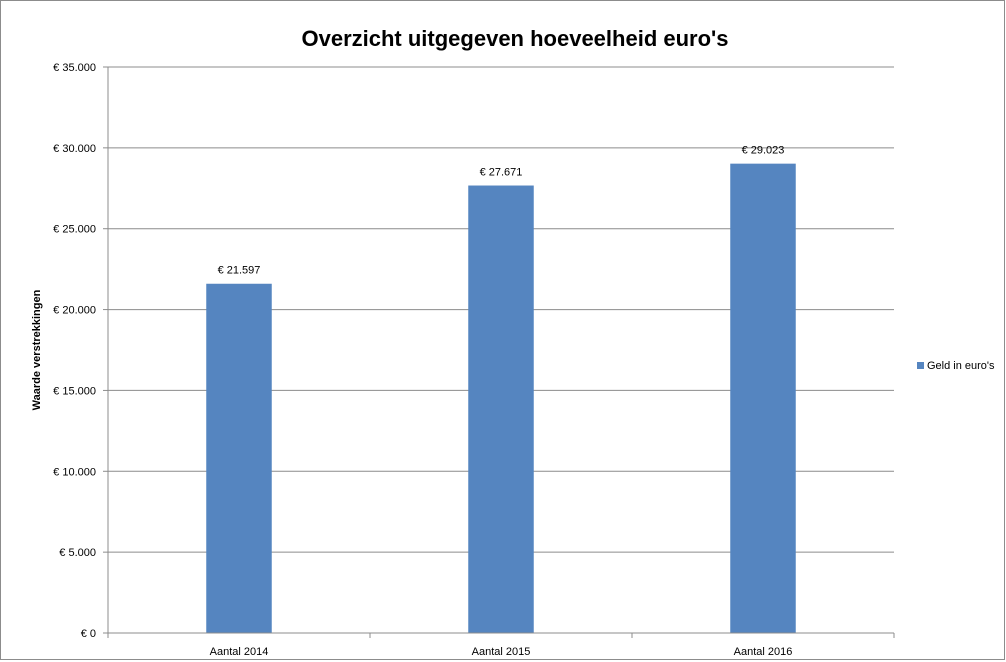 The height and width of the screenshot is (662, 1006). I want to click on y-tick-label: € 15.000, so click(74, 391).